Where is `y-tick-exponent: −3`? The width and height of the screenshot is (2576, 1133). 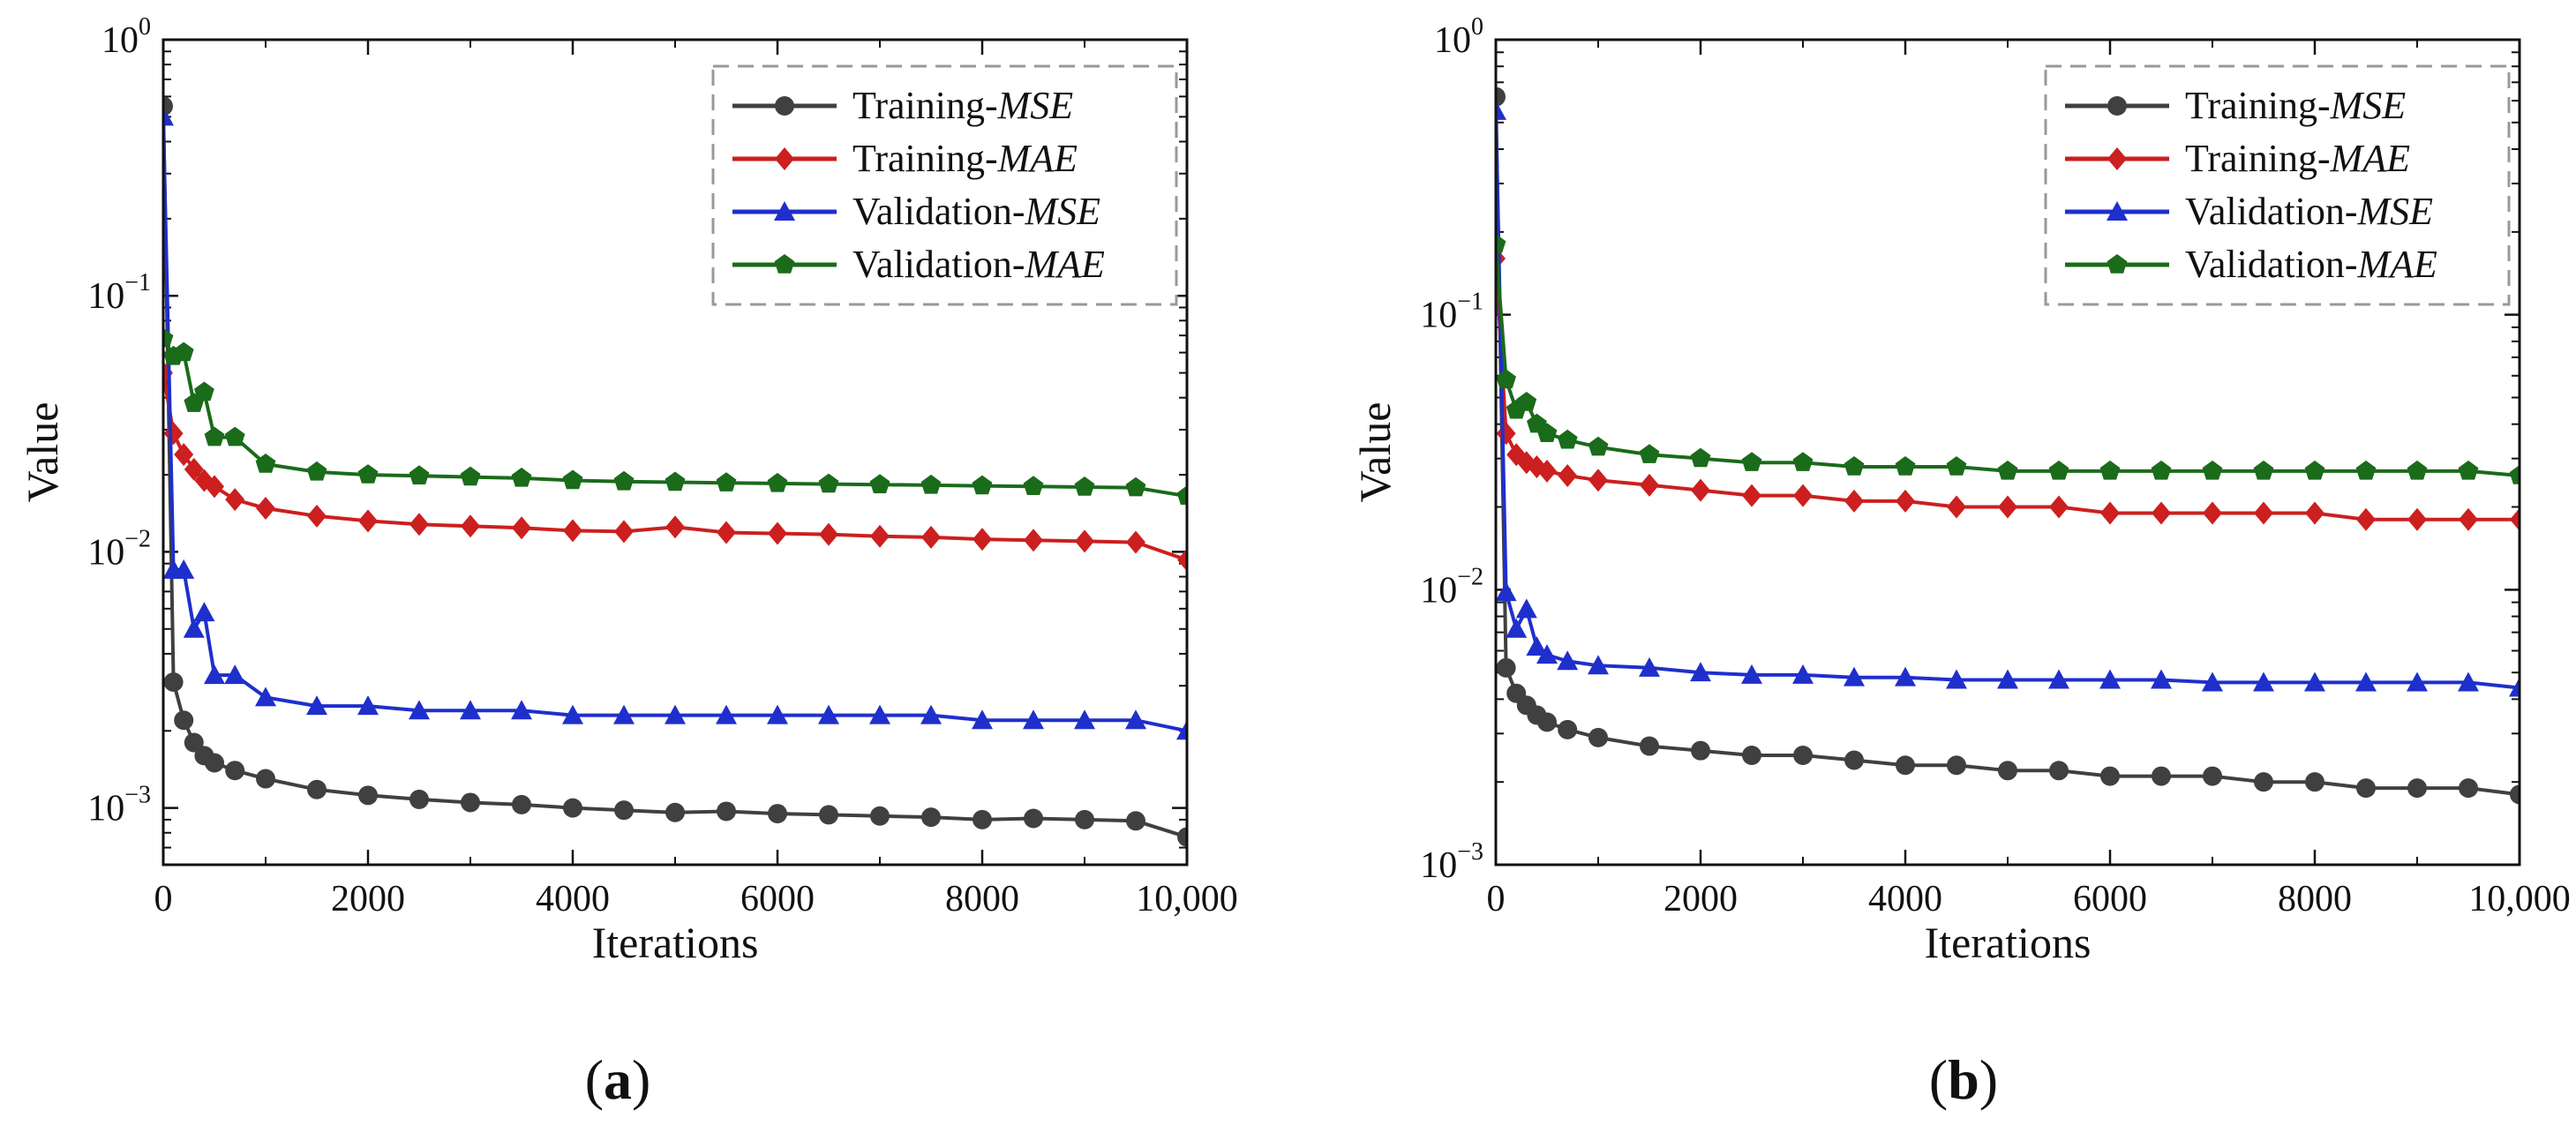
y-tick-exponent: −3 is located at coordinates (1470, 852).